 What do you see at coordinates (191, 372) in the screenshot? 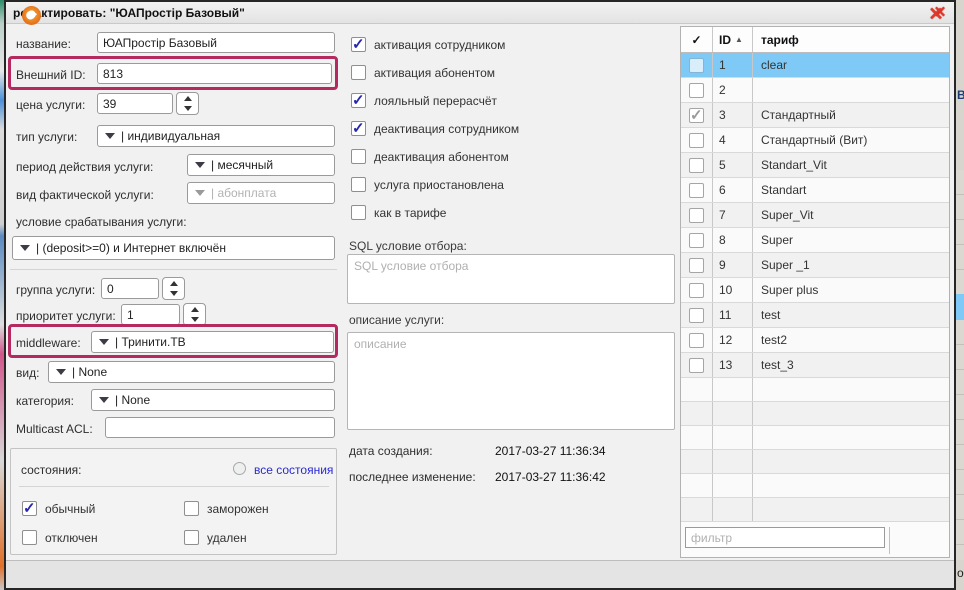
I see `kind-dropdown: | None` at bounding box center [191, 372].